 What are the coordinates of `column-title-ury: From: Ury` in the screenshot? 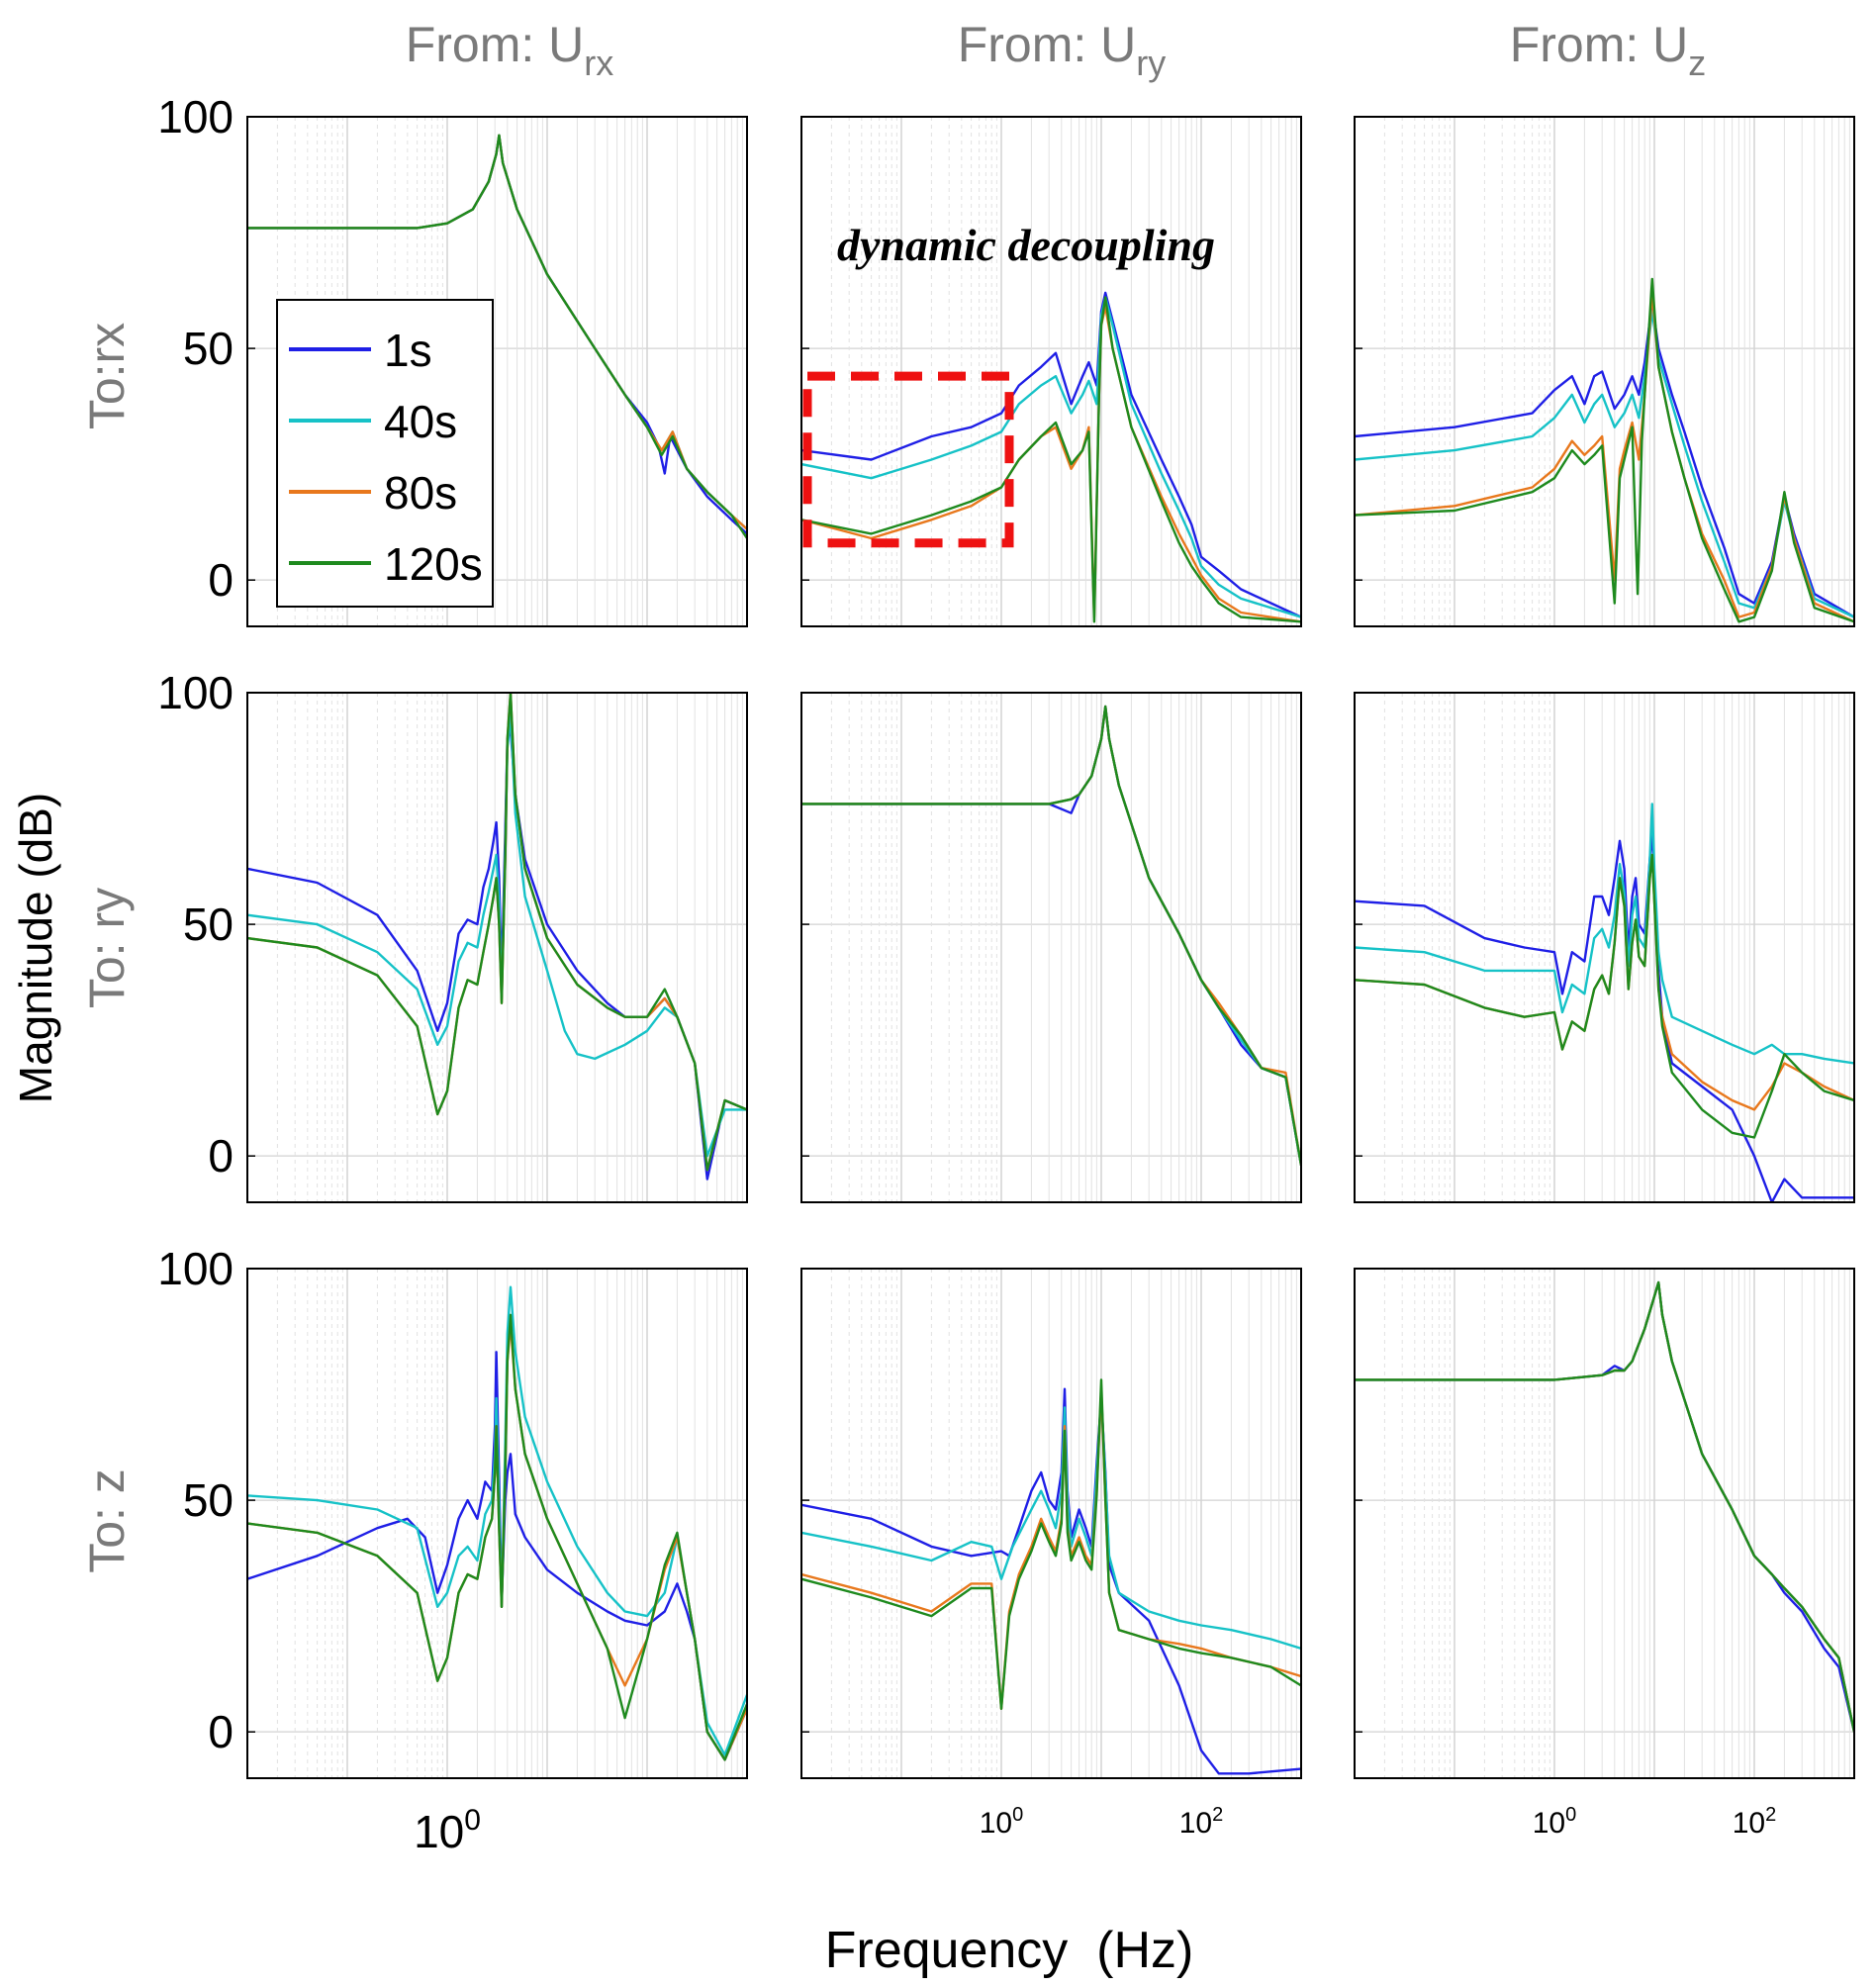 It's located at (1062, 50).